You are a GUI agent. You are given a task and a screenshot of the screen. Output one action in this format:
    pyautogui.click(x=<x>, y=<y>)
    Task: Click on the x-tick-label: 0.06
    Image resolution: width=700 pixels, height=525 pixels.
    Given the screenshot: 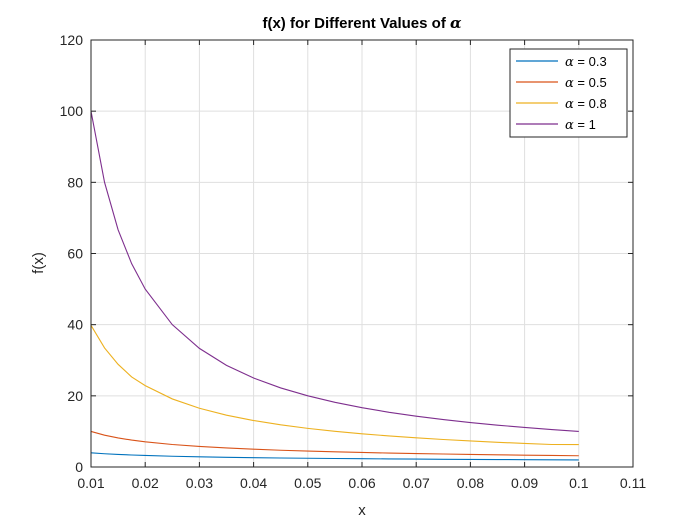 What is the action you would take?
    pyautogui.click(x=361, y=483)
    